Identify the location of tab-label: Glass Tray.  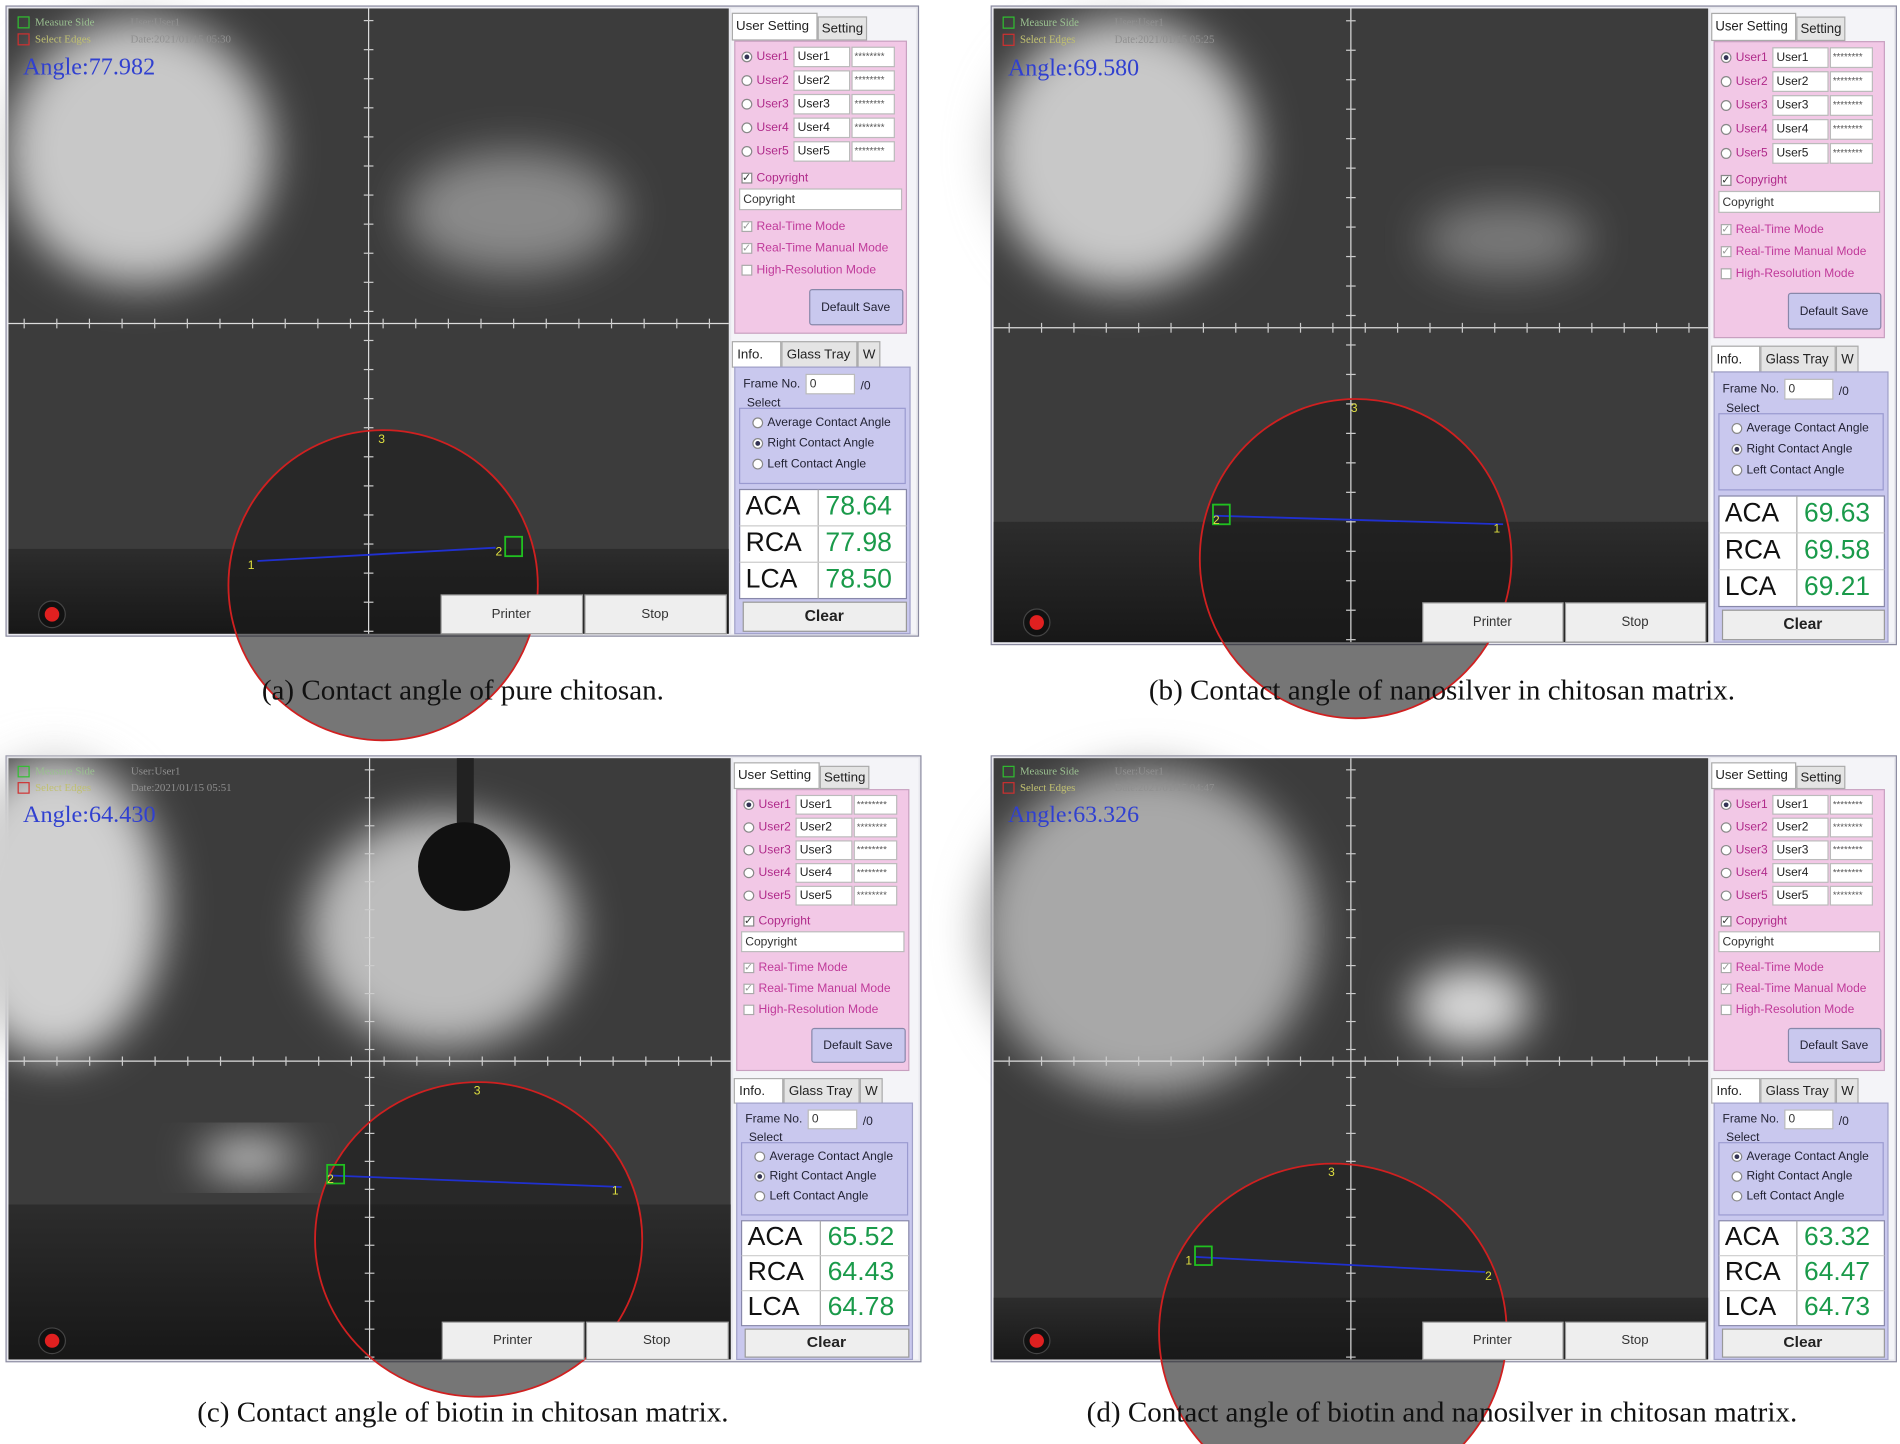
(819, 354).